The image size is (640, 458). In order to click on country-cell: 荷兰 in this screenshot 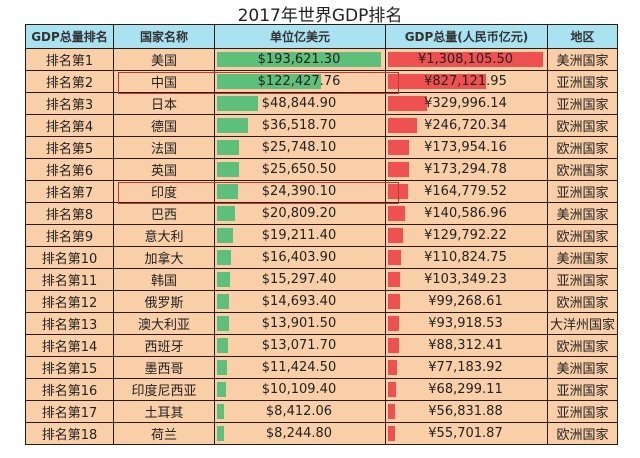, I will do `click(164, 433)`.